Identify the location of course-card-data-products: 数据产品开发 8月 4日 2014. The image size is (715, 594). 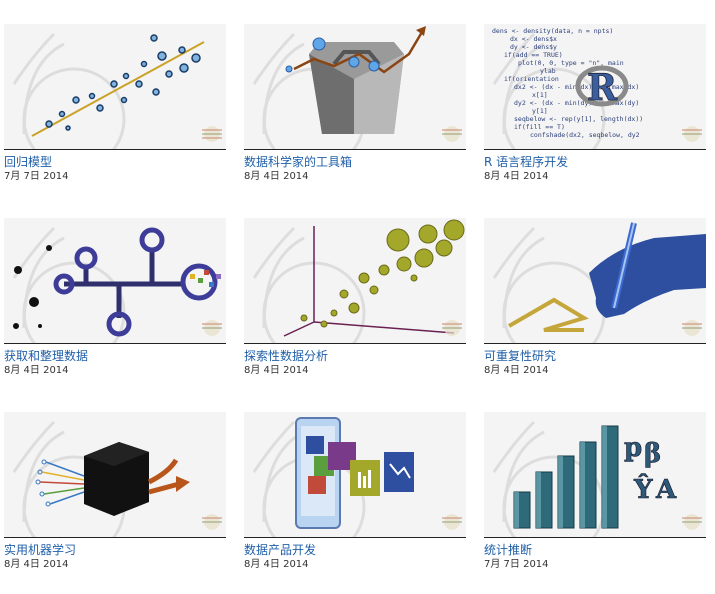
(355, 491).